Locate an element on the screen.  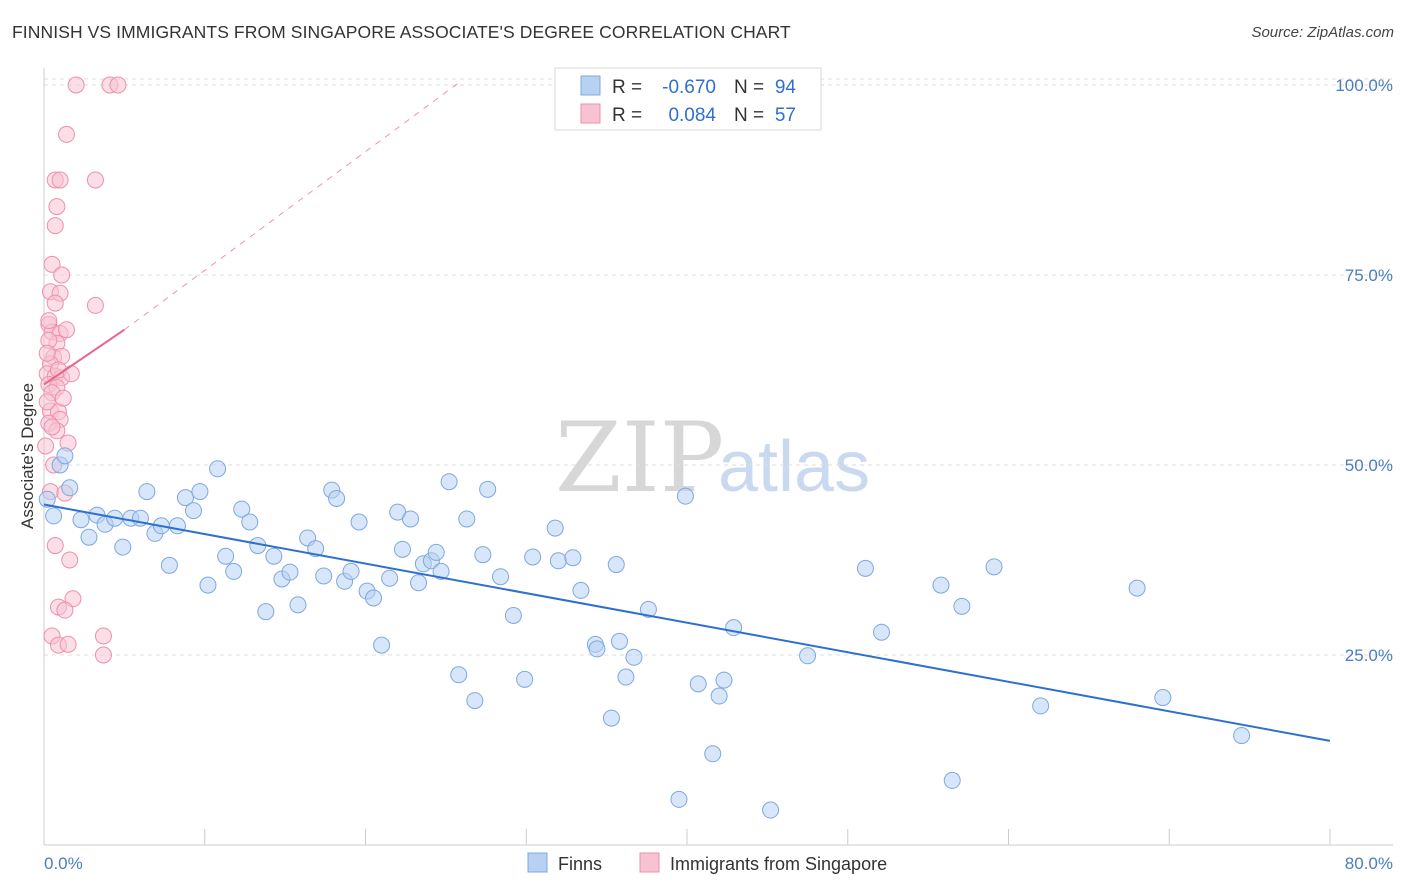
x-tick-label-max: 80.0% is located at coordinates (1369, 863).